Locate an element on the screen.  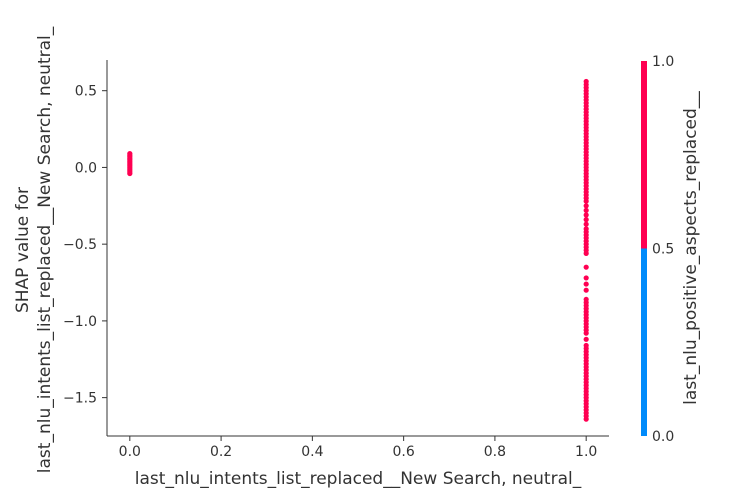
x-tick-label: 0.8 is located at coordinates (495, 452).